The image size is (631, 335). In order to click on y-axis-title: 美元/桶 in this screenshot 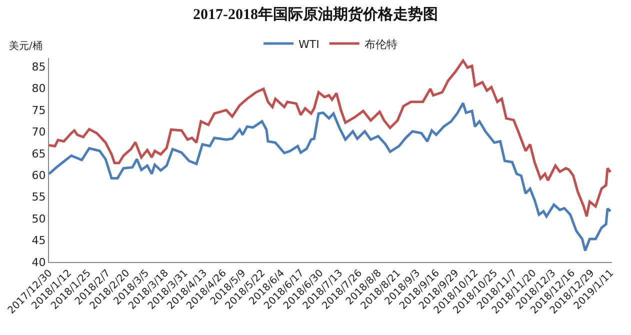, I will do `click(25, 46)`.